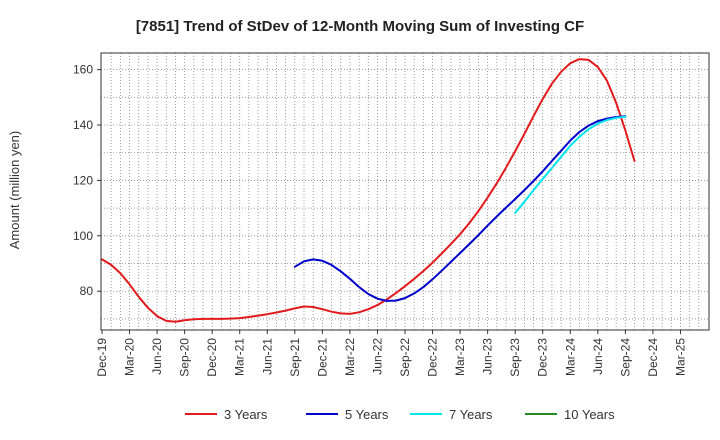  Describe the element at coordinates (589, 414) in the screenshot. I see `legend-label: 10 Years` at that location.